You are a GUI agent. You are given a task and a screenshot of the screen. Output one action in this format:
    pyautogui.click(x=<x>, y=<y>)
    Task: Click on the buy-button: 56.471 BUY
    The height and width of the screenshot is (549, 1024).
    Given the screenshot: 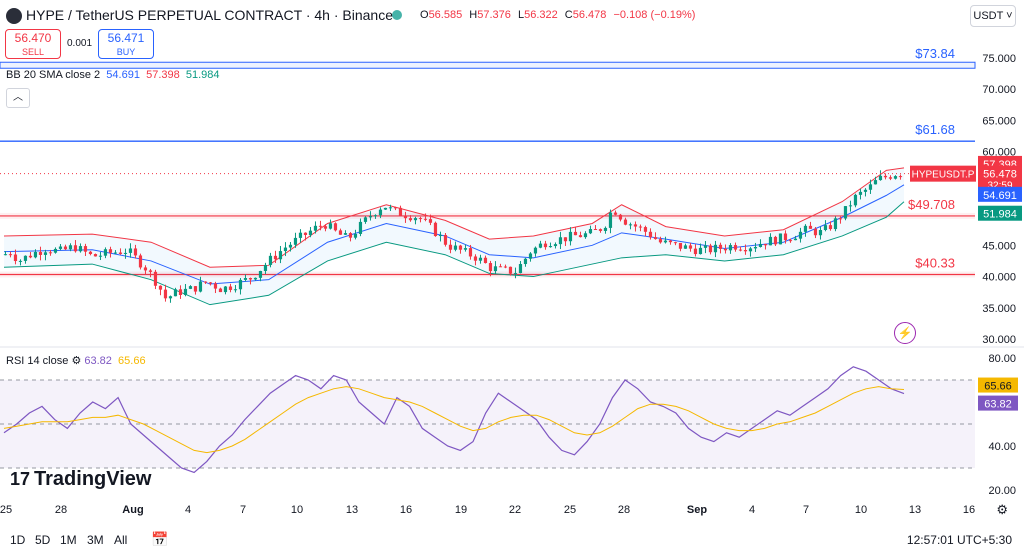 What is the action you would take?
    pyautogui.click(x=126, y=44)
    